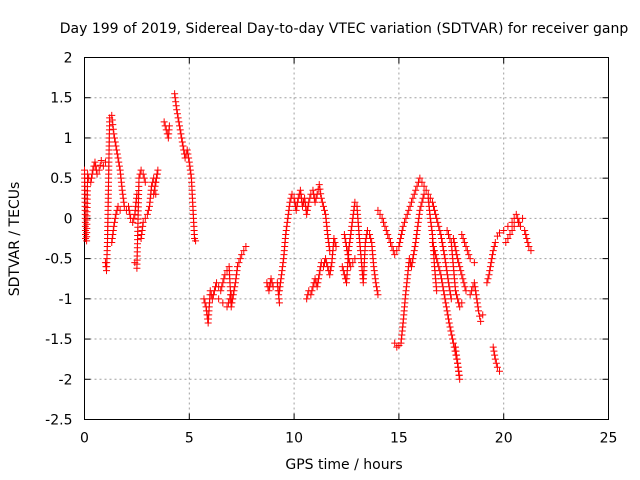  Describe the element at coordinates (61, 99) in the screenshot. I see `y-tick-label: 1.5` at that location.